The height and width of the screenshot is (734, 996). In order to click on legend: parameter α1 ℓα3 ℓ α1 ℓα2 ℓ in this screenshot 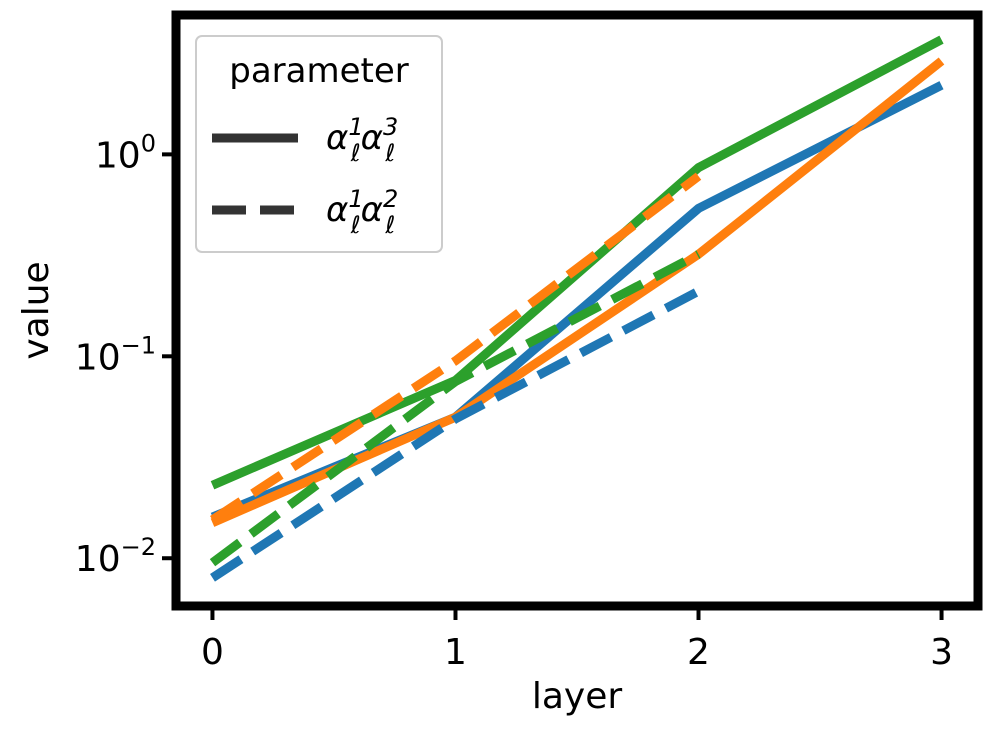, I will do `click(319, 144)`.